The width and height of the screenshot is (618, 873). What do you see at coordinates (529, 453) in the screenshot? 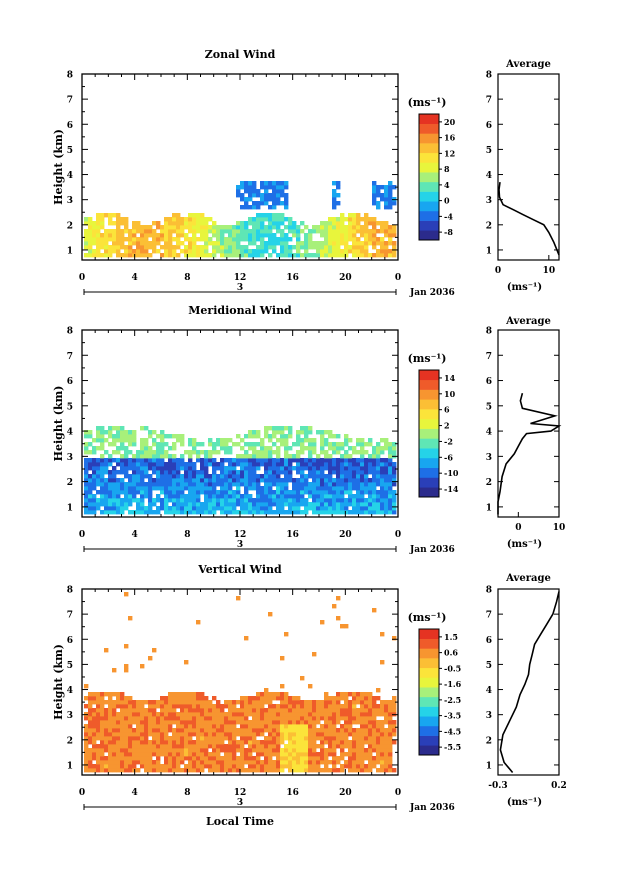
I see `average-profile-line` at bounding box center [529, 453].